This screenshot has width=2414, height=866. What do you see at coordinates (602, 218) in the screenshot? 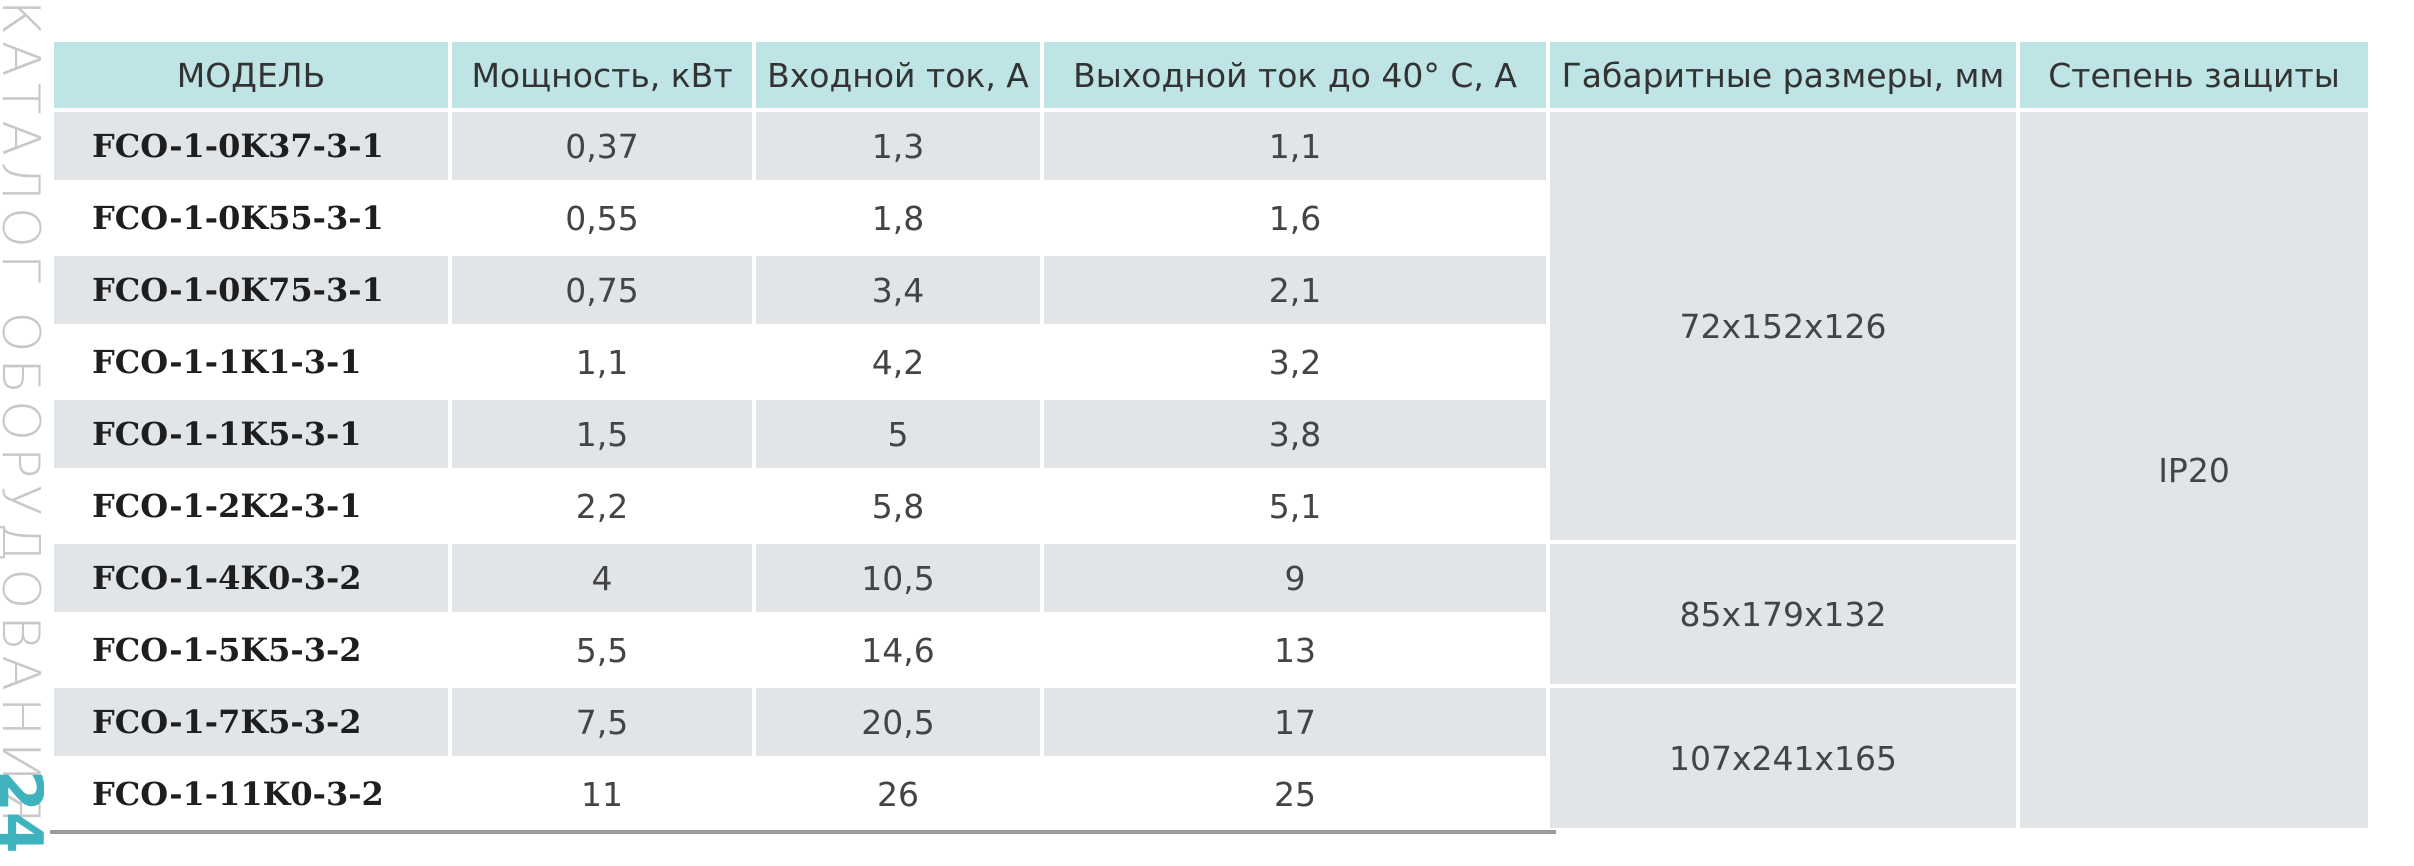
I see `power-cell: 0,55` at bounding box center [602, 218].